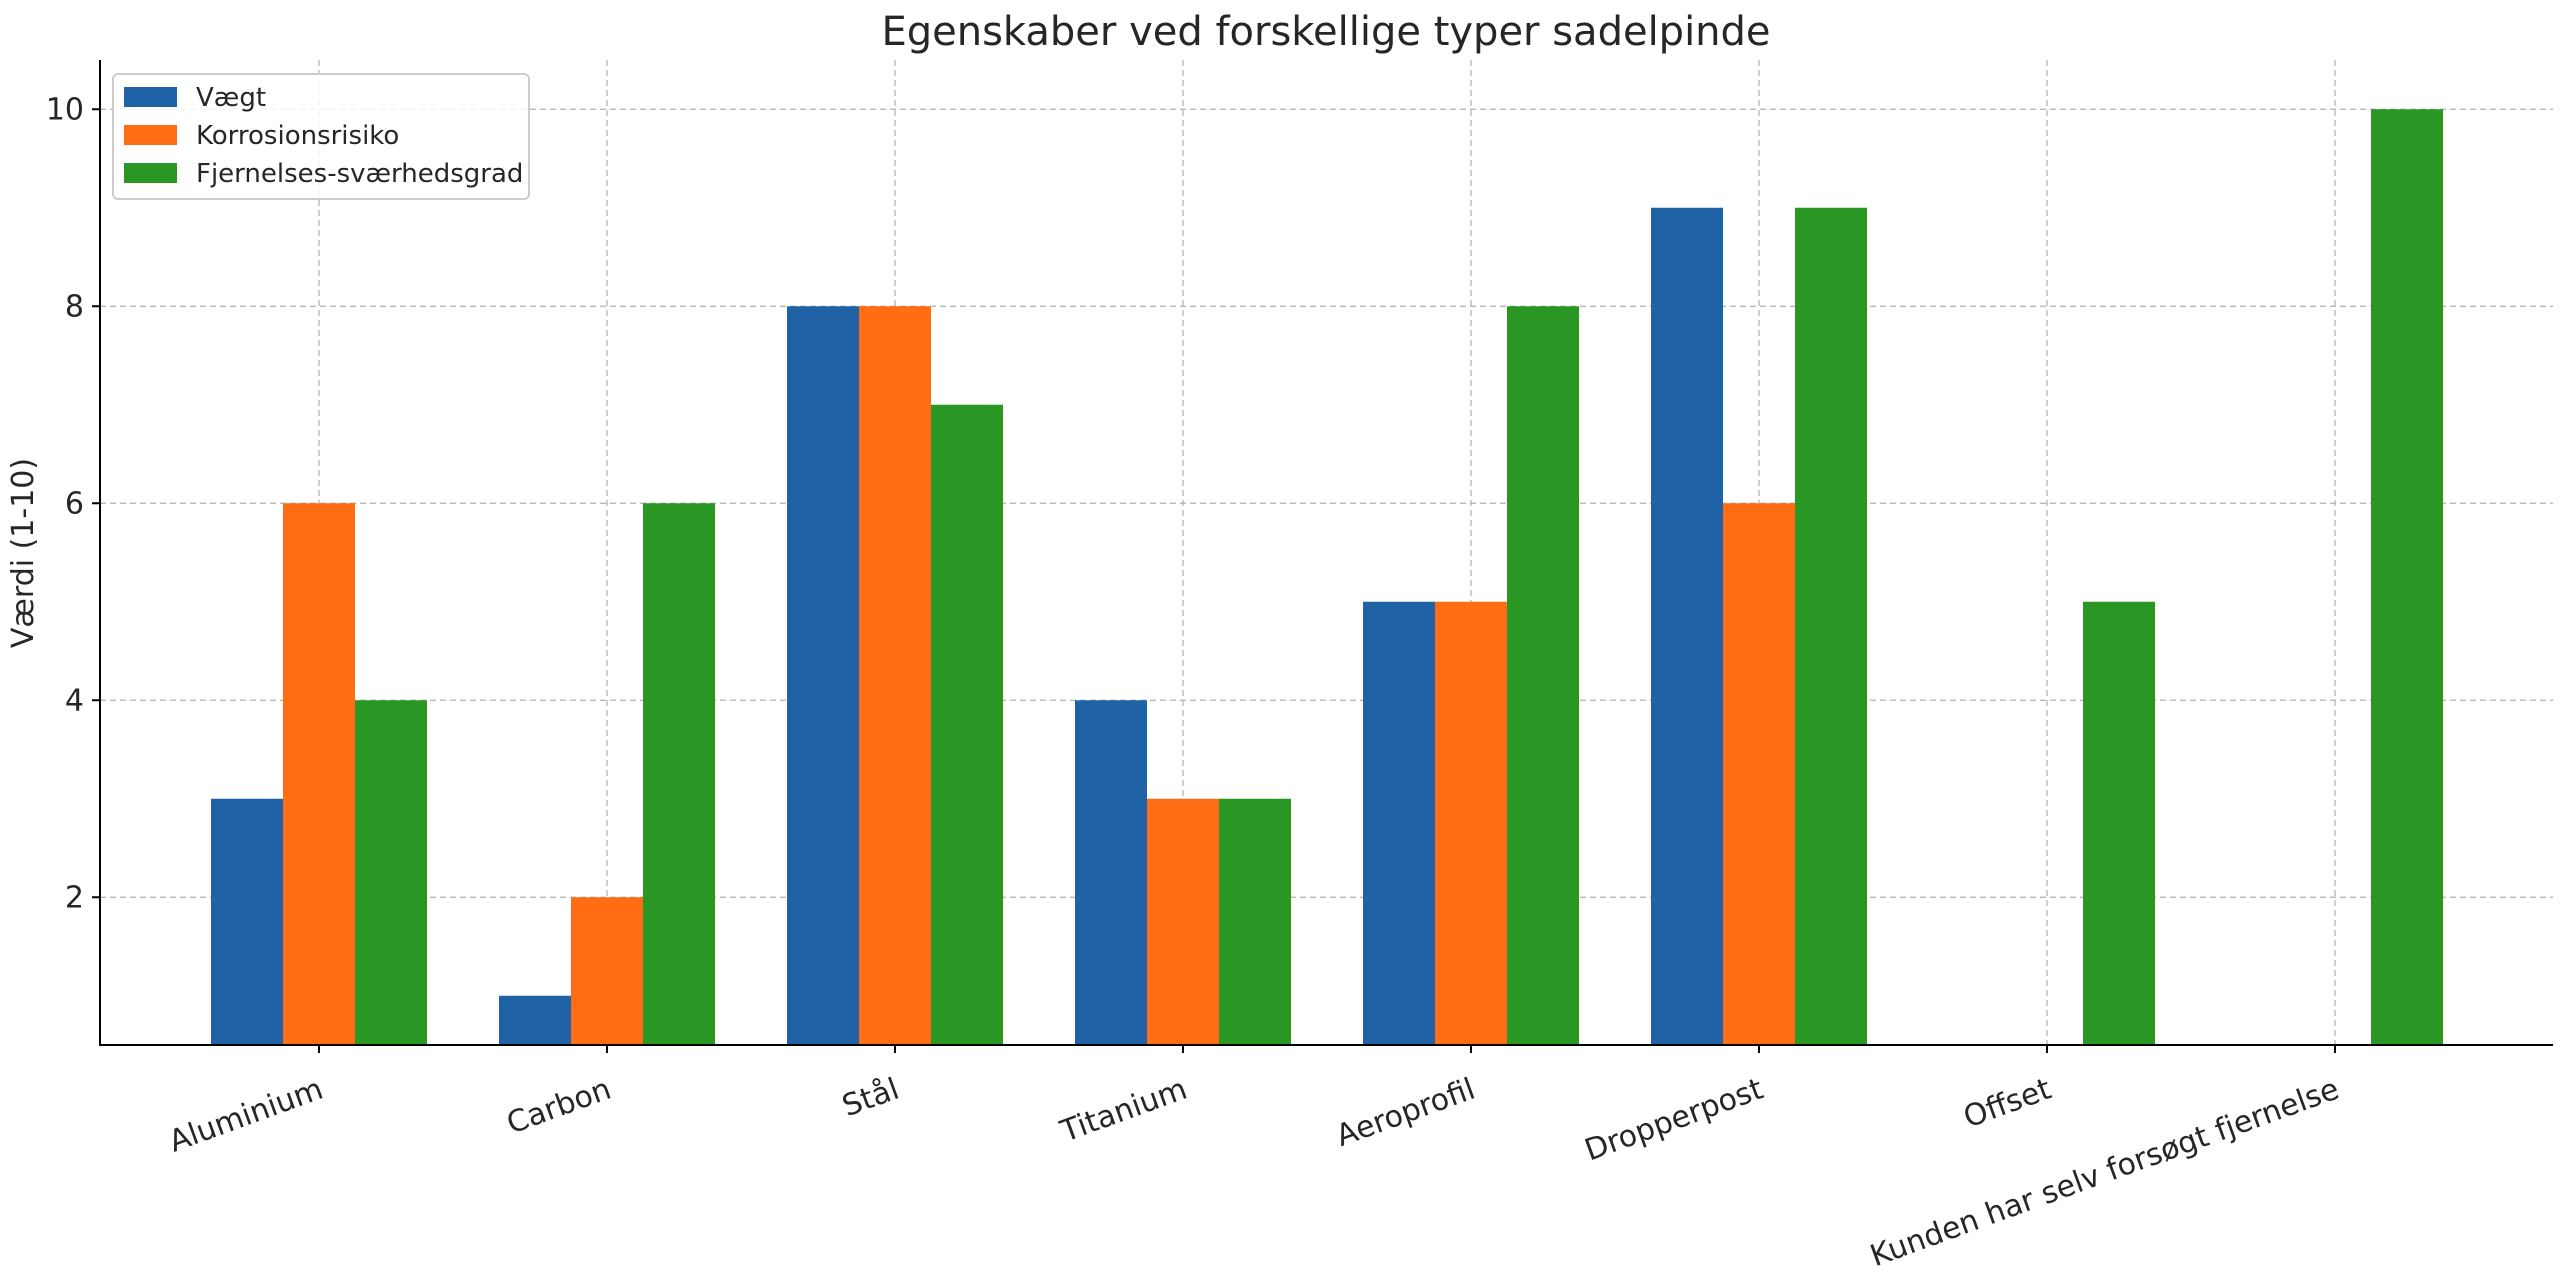  I want to click on y-tick-label: 8, so click(74, 306).